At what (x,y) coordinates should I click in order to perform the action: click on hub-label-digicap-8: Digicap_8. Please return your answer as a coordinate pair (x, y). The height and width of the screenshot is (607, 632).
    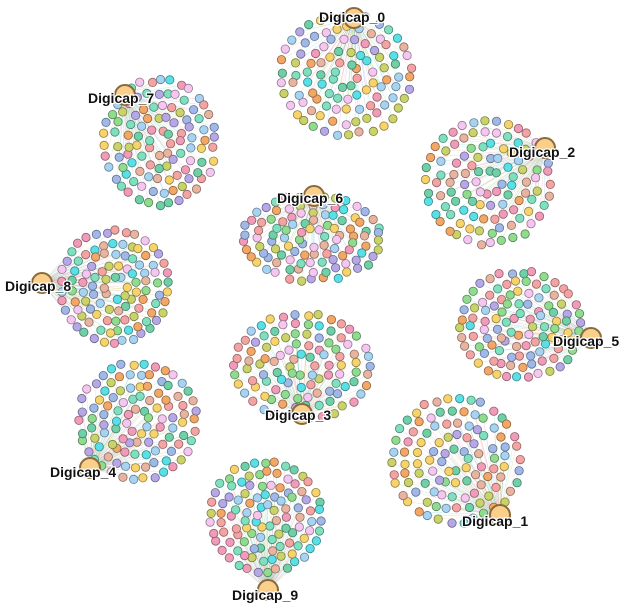
    Looking at the image, I should click on (38, 286).